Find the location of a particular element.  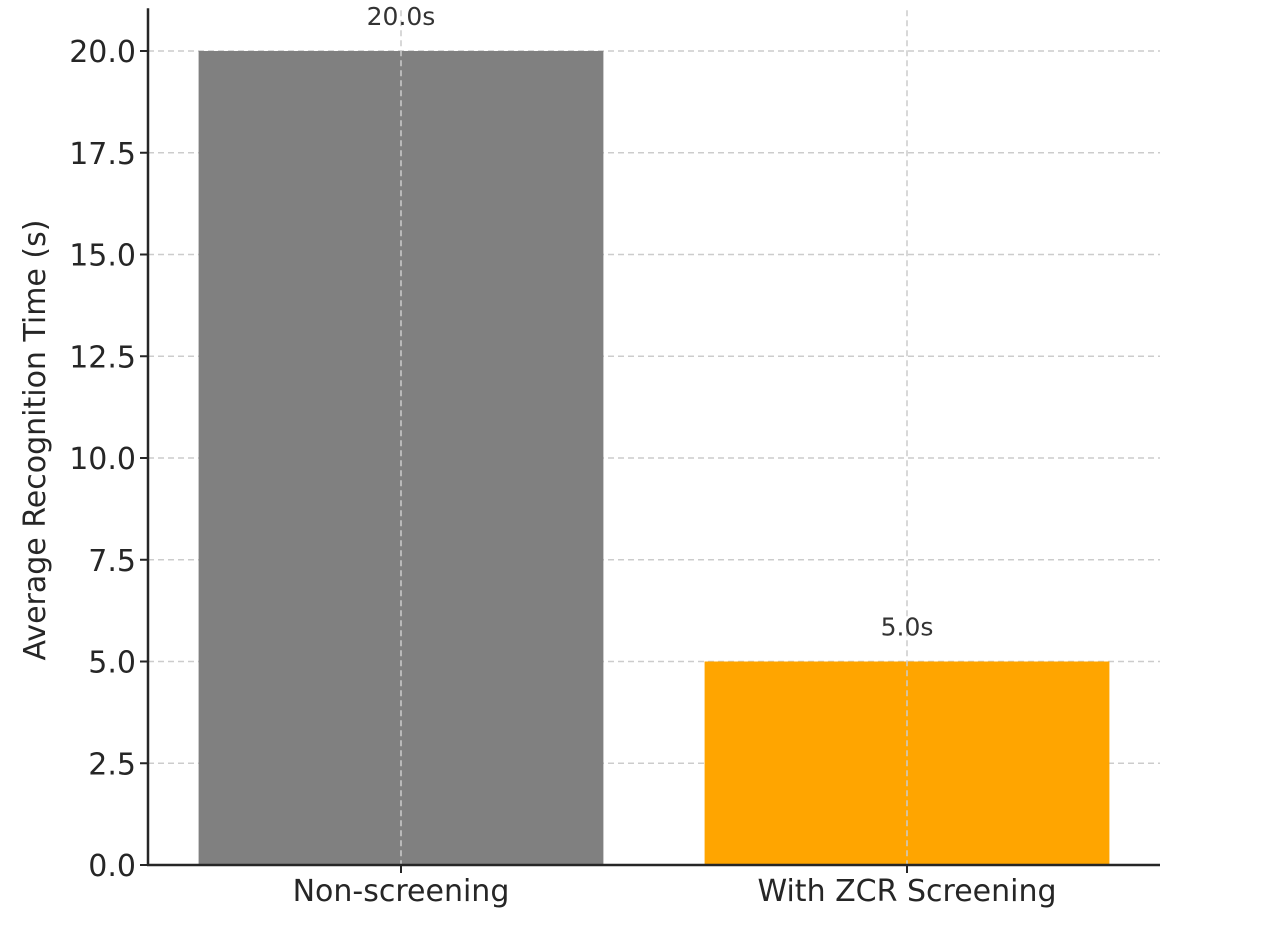

y-tick-label: 20.0 is located at coordinates (102, 52).